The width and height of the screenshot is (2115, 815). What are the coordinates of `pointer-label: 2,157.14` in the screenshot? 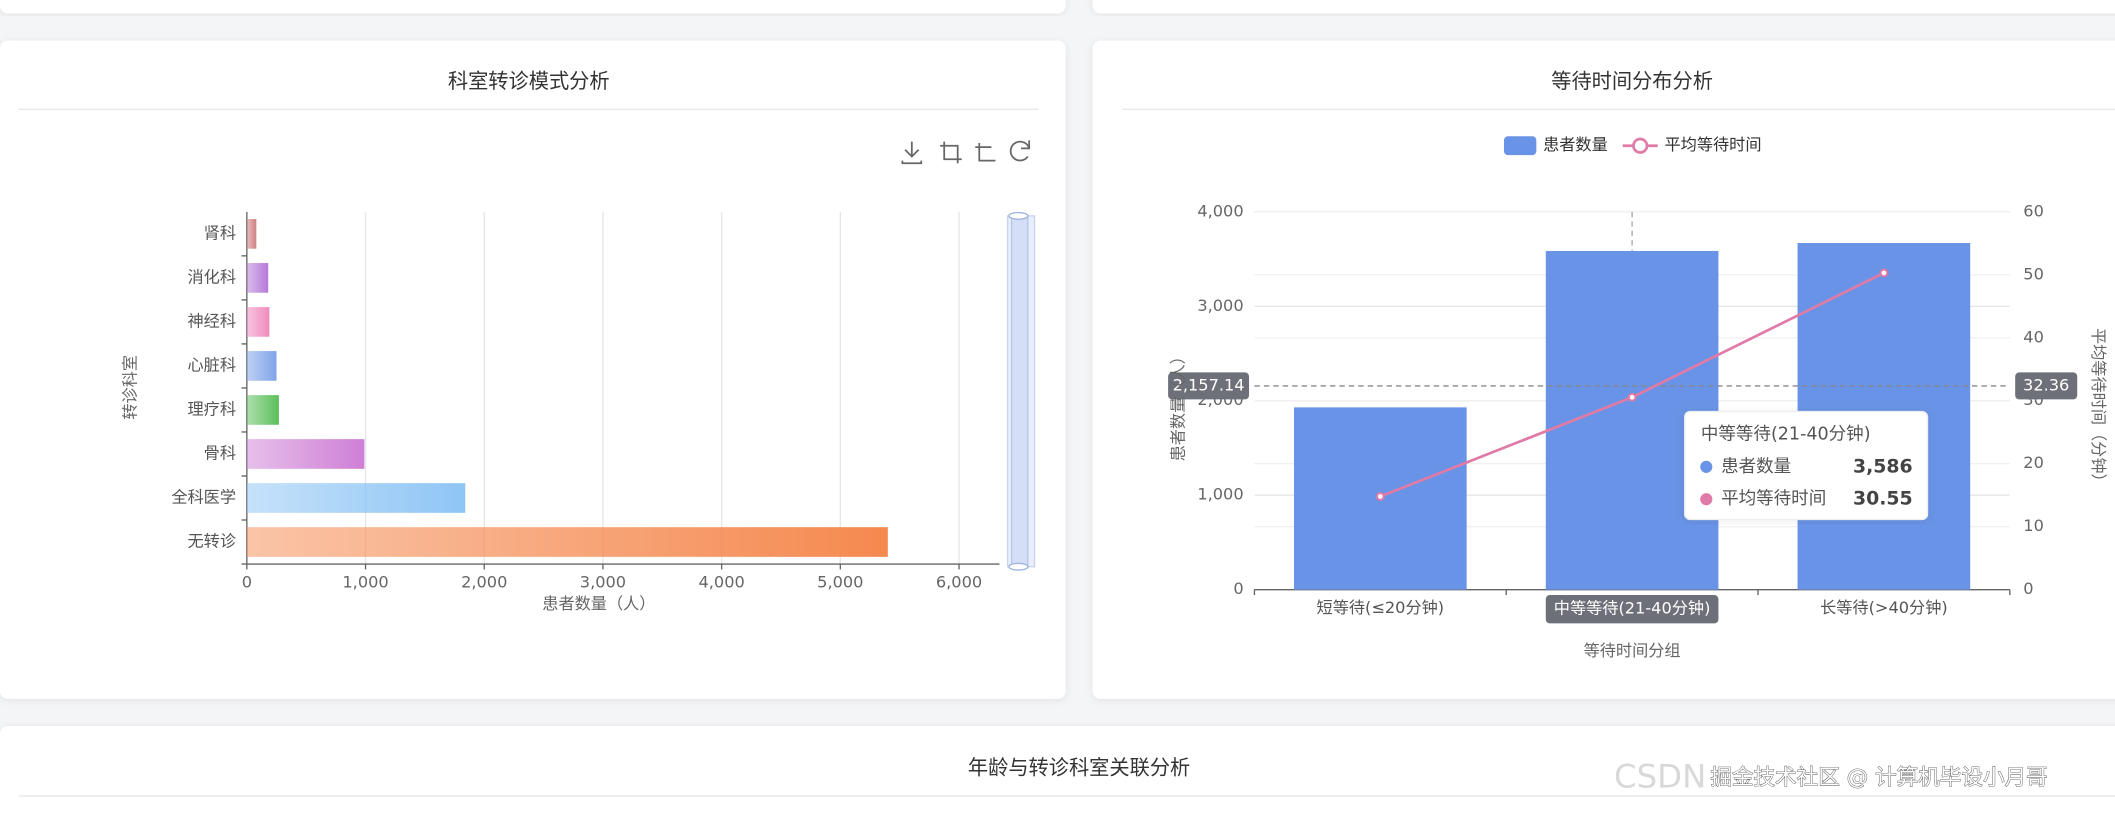 It's located at (1209, 384).